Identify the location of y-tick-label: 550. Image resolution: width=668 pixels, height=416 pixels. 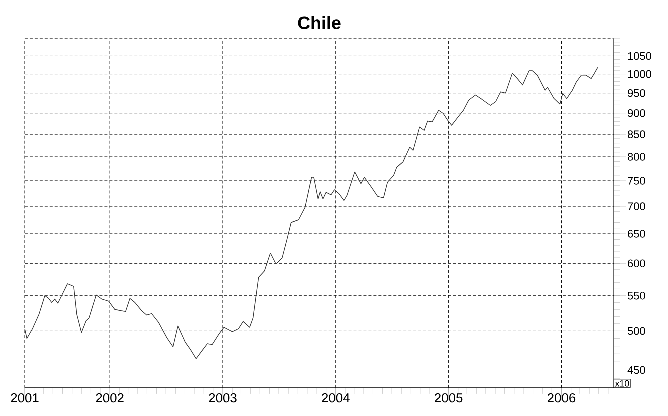
(637, 296).